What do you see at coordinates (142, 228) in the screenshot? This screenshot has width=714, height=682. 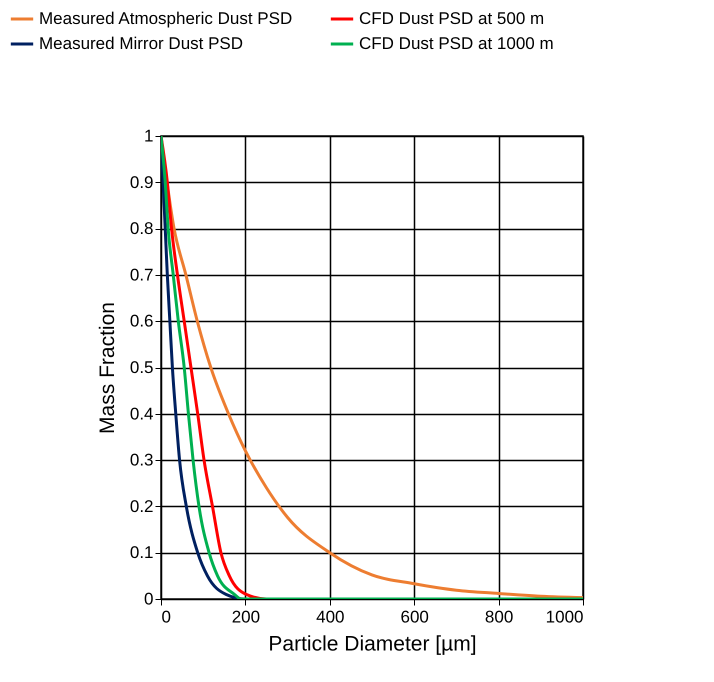 I see `y-tick-label: 0.8` at bounding box center [142, 228].